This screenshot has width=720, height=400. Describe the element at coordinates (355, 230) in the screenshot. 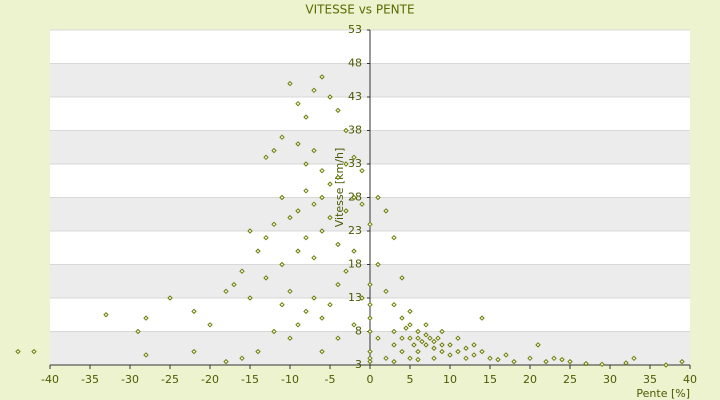

I see `y-tick-label: 23` at that location.